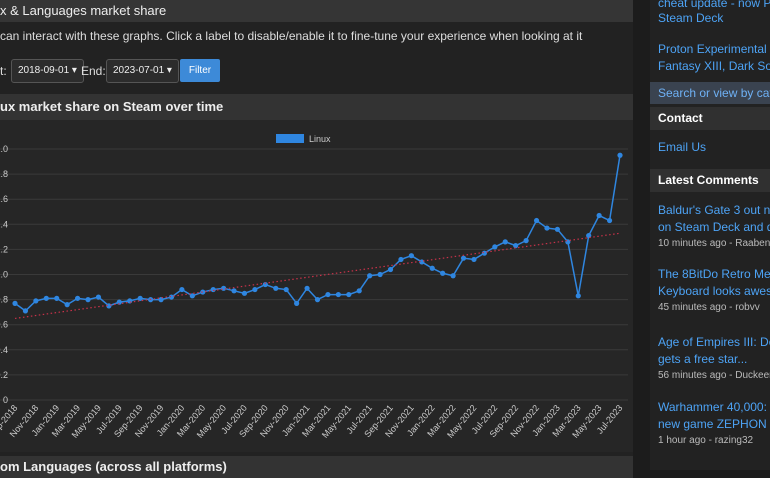 The width and height of the screenshot is (770, 478). Describe the element at coordinates (691, 18) in the screenshot. I see `article-link: Steam Deck` at that location.